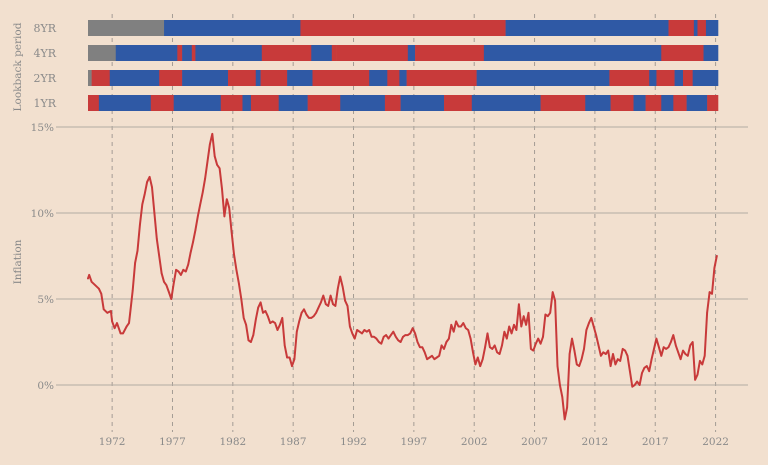 The height and width of the screenshot is (465, 768). What do you see at coordinates (293, 442) in the screenshot?
I see `x-tick-label: 1987` at bounding box center [293, 442].